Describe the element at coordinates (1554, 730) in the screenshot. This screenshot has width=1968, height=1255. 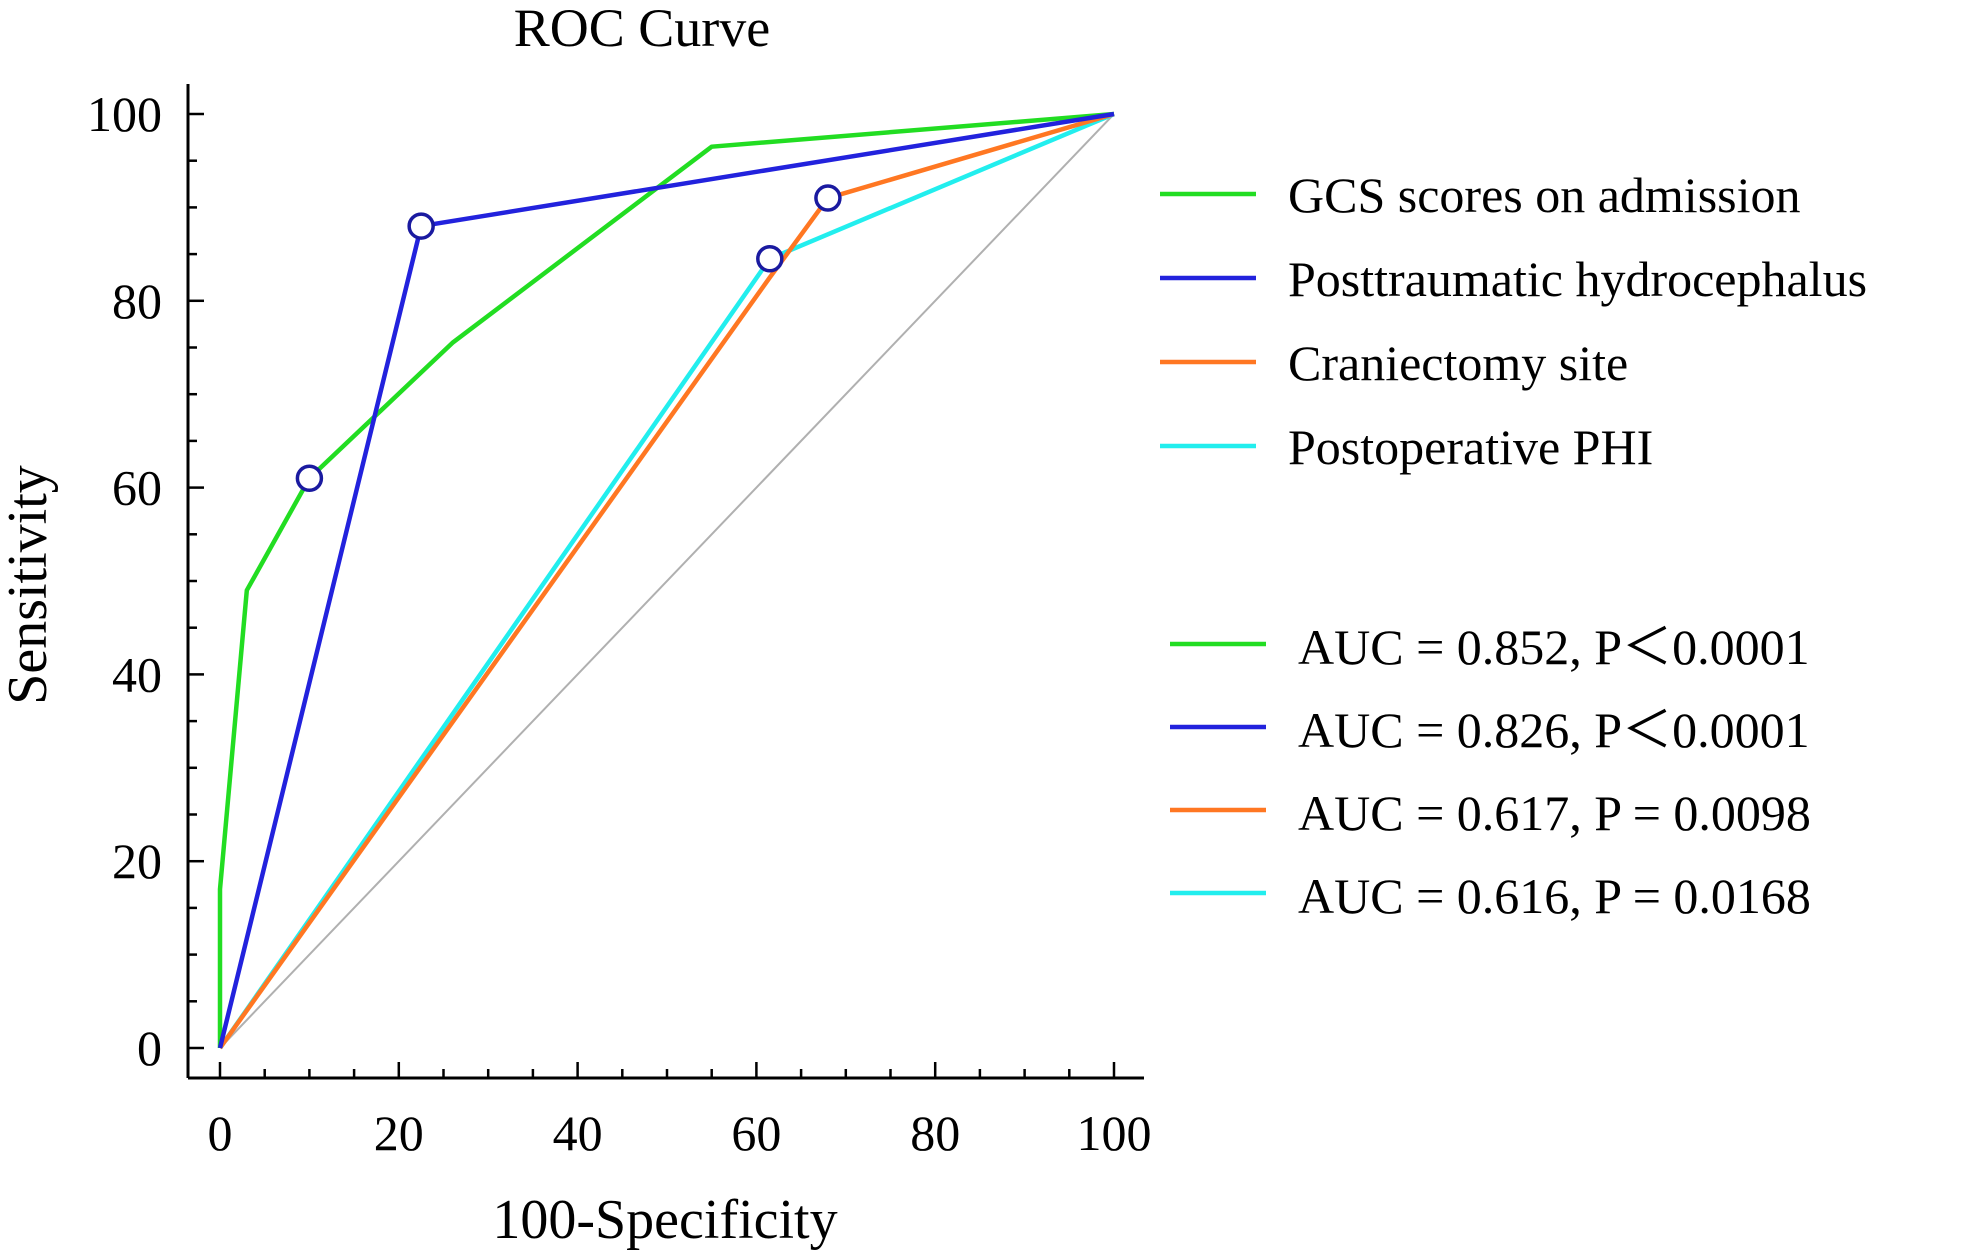
I see `auc-legend-label: AUC = 0.826, P＜0.0001` at that location.